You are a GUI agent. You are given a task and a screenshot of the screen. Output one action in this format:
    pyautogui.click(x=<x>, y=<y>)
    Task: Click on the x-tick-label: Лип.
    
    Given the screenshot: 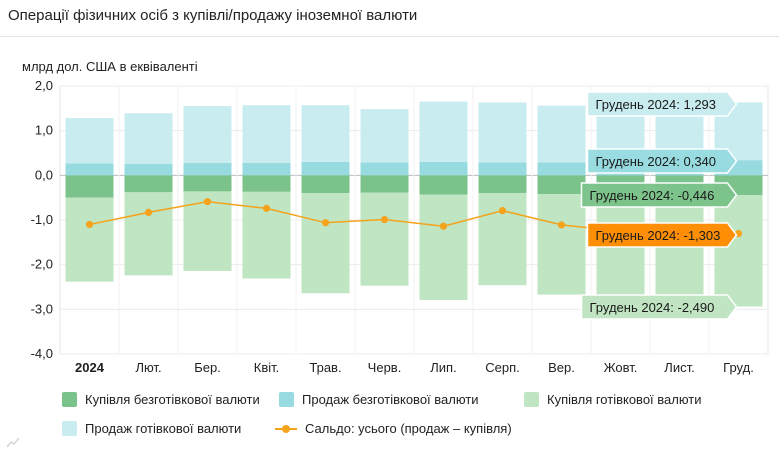 What is the action you would take?
    pyautogui.click(x=443, y=367)
    